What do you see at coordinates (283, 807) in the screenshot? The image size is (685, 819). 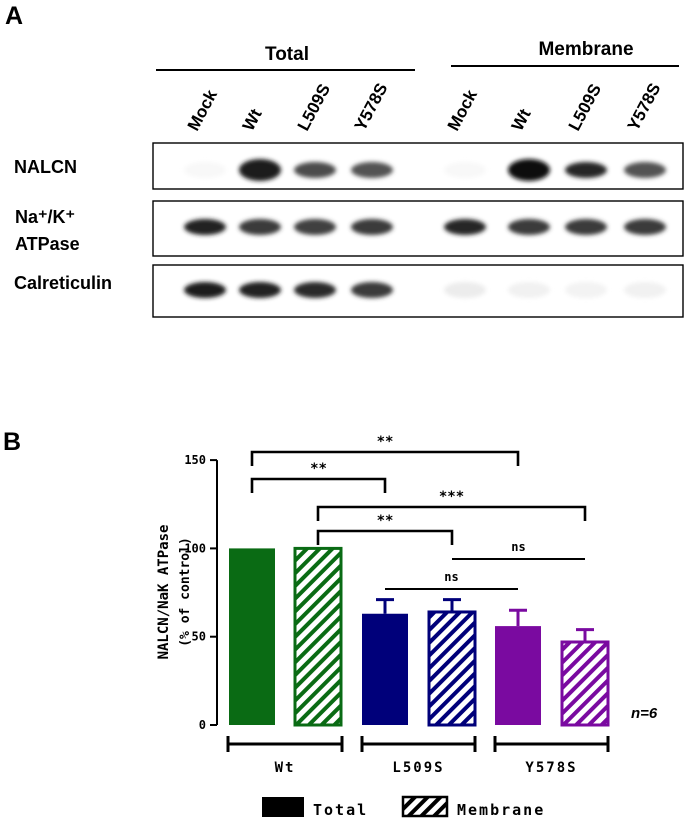 I see `legend-swatch-total` at bounding box center [283, 807].